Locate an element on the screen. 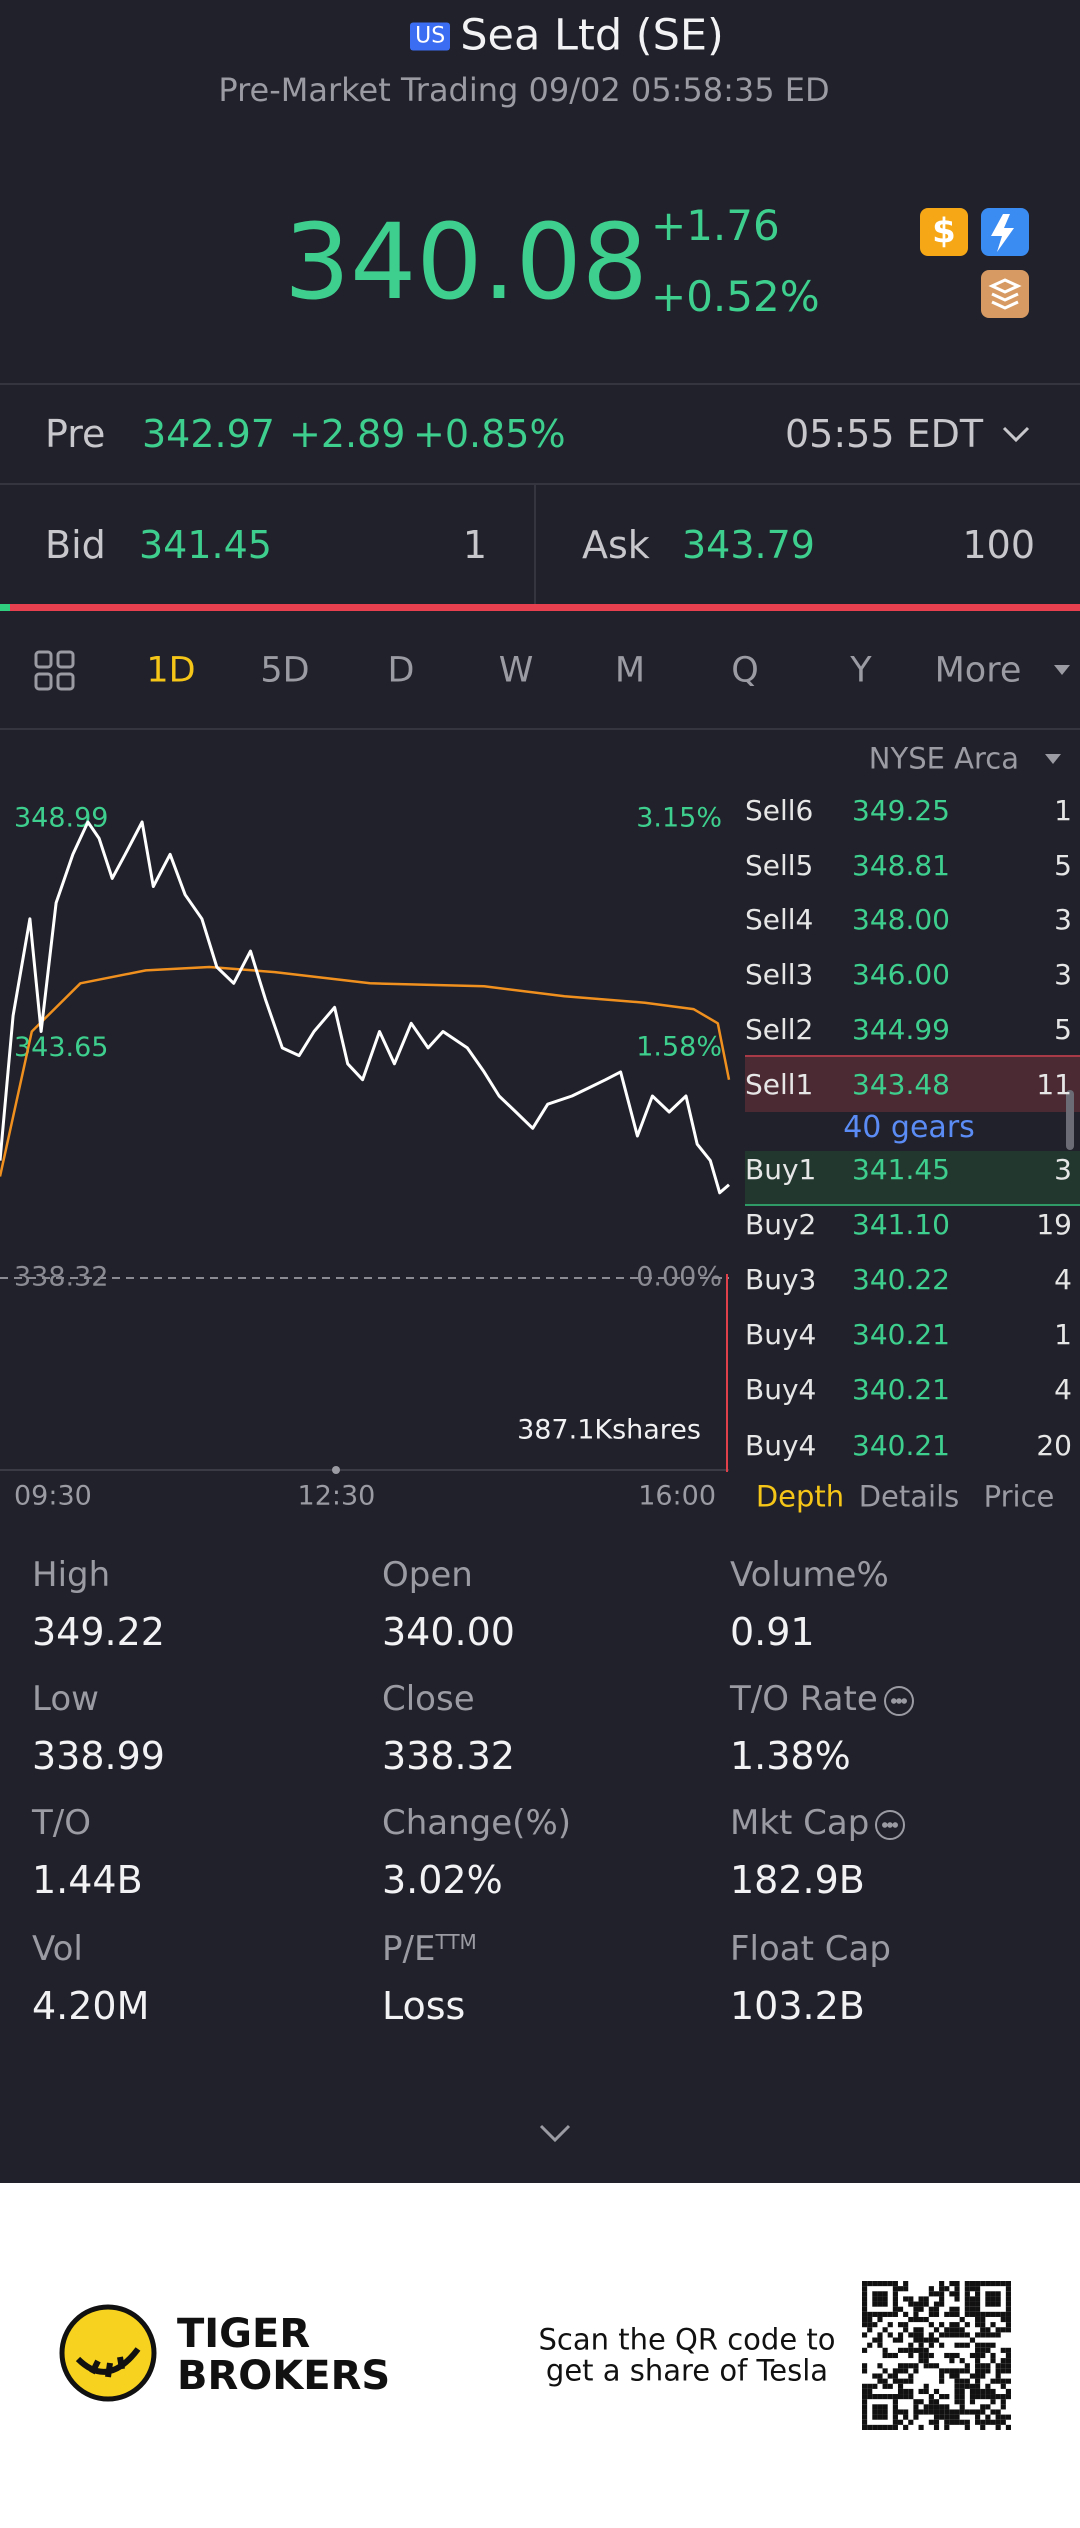 The image size is (1080, 2528). period-tab: Q is located at coordinates (745, 670).